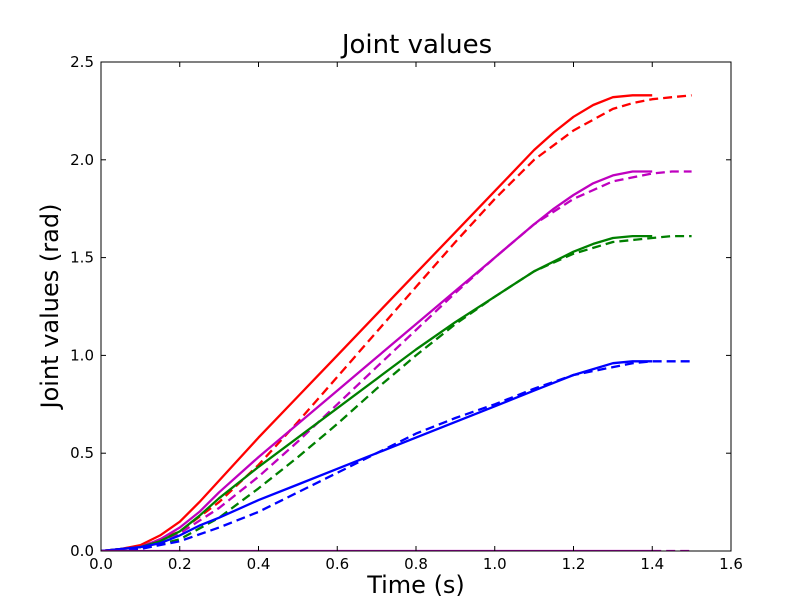 The width and height of the screenshot is (812, 612). Describe the element at coordinates (416, 45) in the screenshot. I see `chart-title: Joint values` at that location.